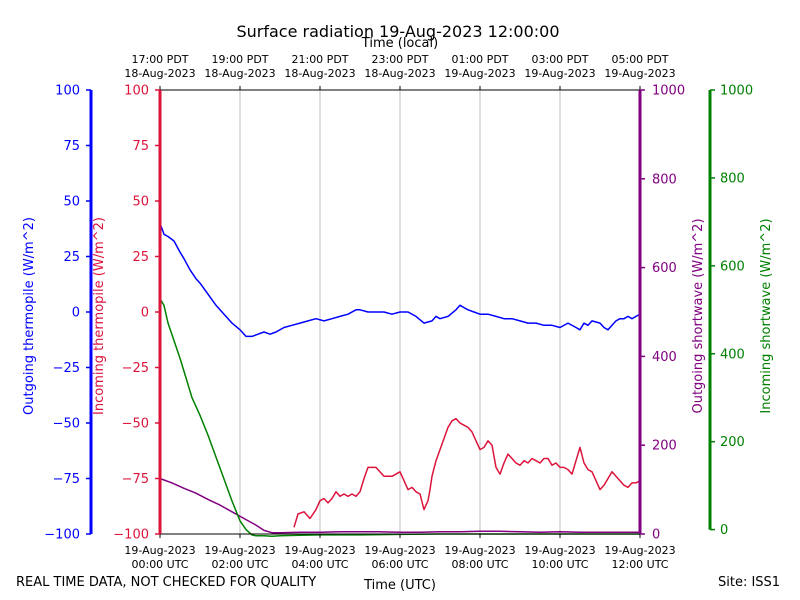 The width and height of the screenshot is (800, 600). Describe the element at coordinates (749, 582) in the screenshot. I see `site-label: Site: ISS1` at that location.